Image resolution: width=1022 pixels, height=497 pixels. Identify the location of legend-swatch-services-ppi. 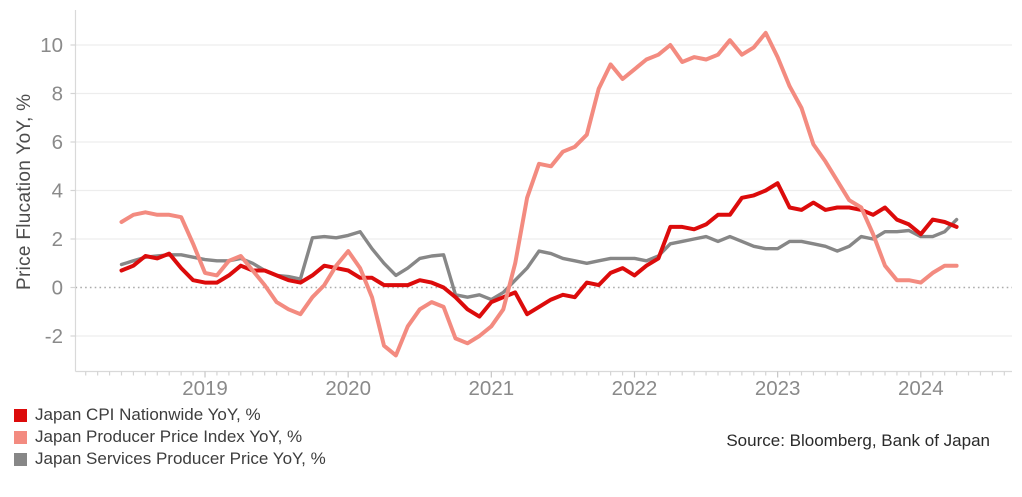
(20, 459).